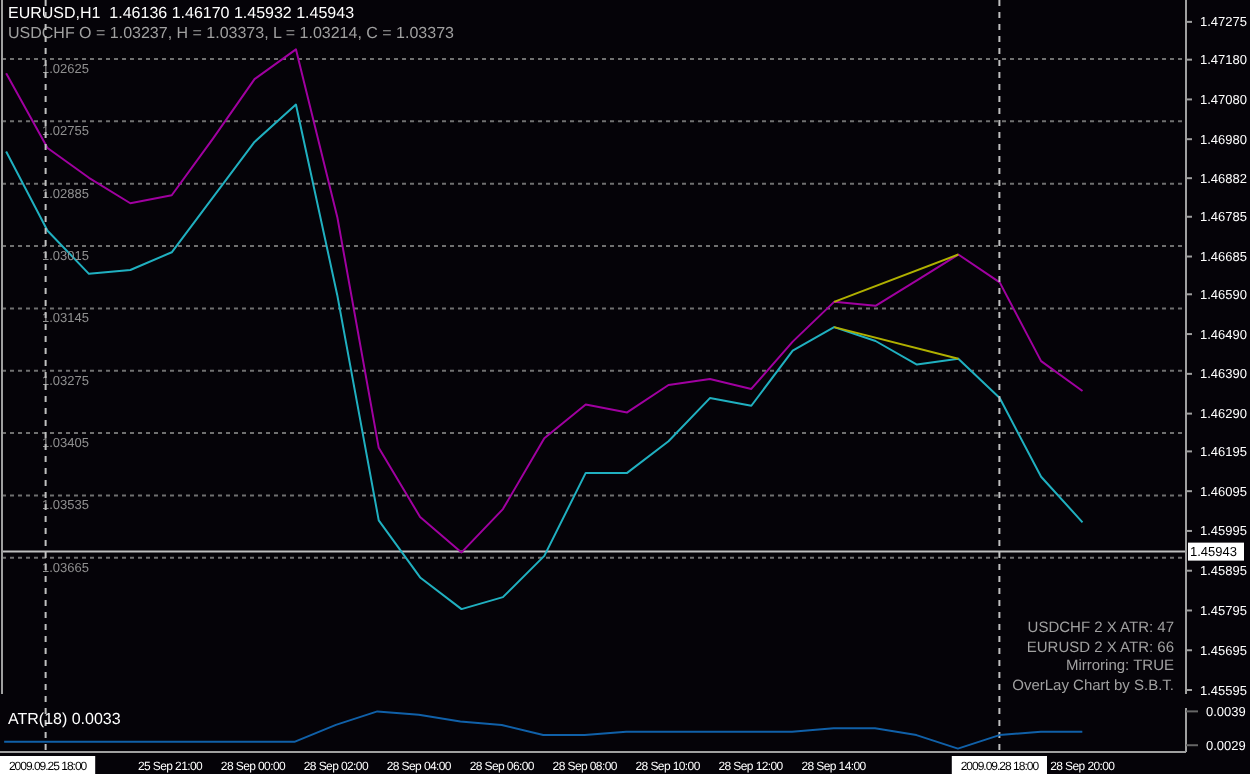 The width and height of the screenshot is (1250, 774). I want to click on line-series, so click(543, 730).